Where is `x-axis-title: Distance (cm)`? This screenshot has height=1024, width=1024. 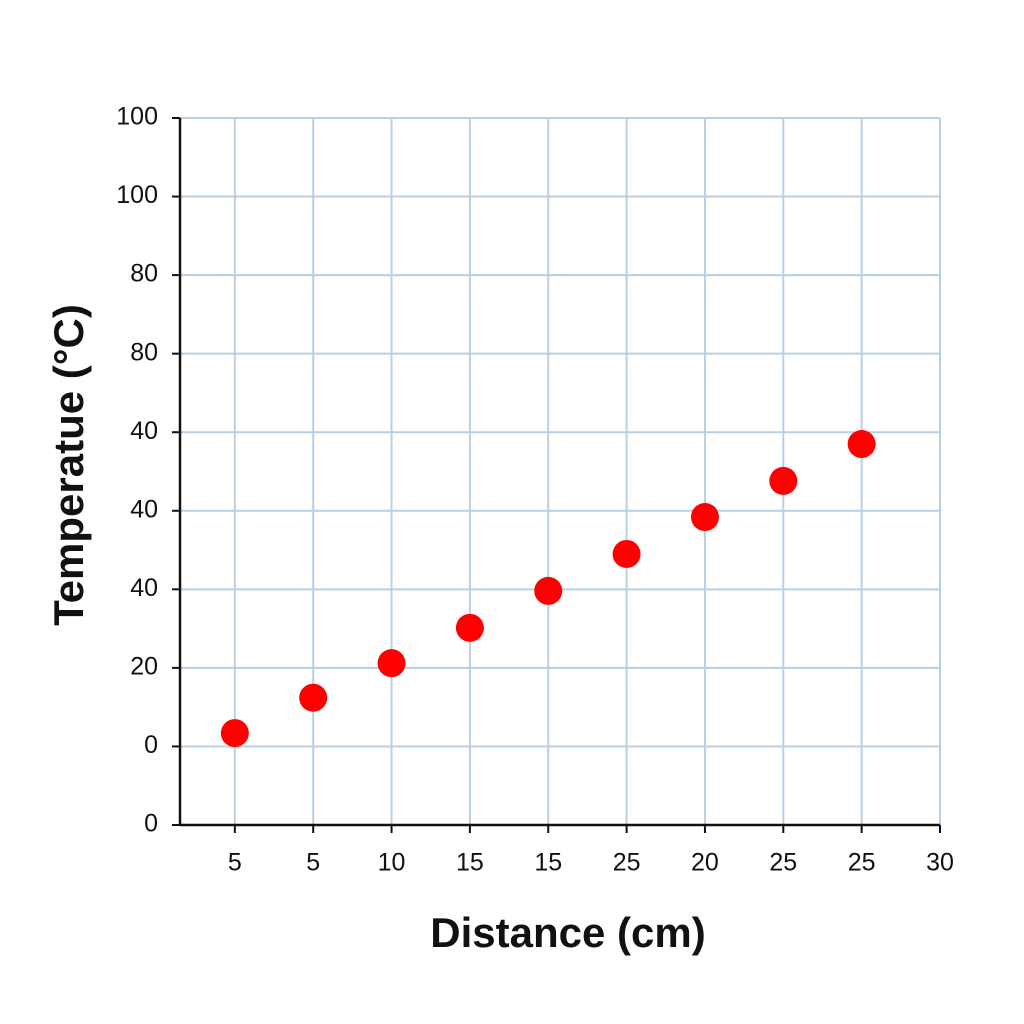
x-axis-title: Distance (cm) is located at coordinates (567, 932).